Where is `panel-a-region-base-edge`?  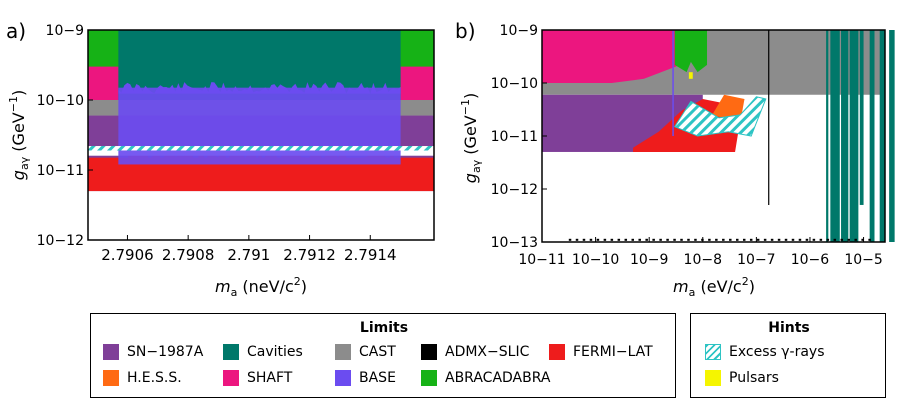 panel-a-region-base-edge is located at coordinates (259, 88).